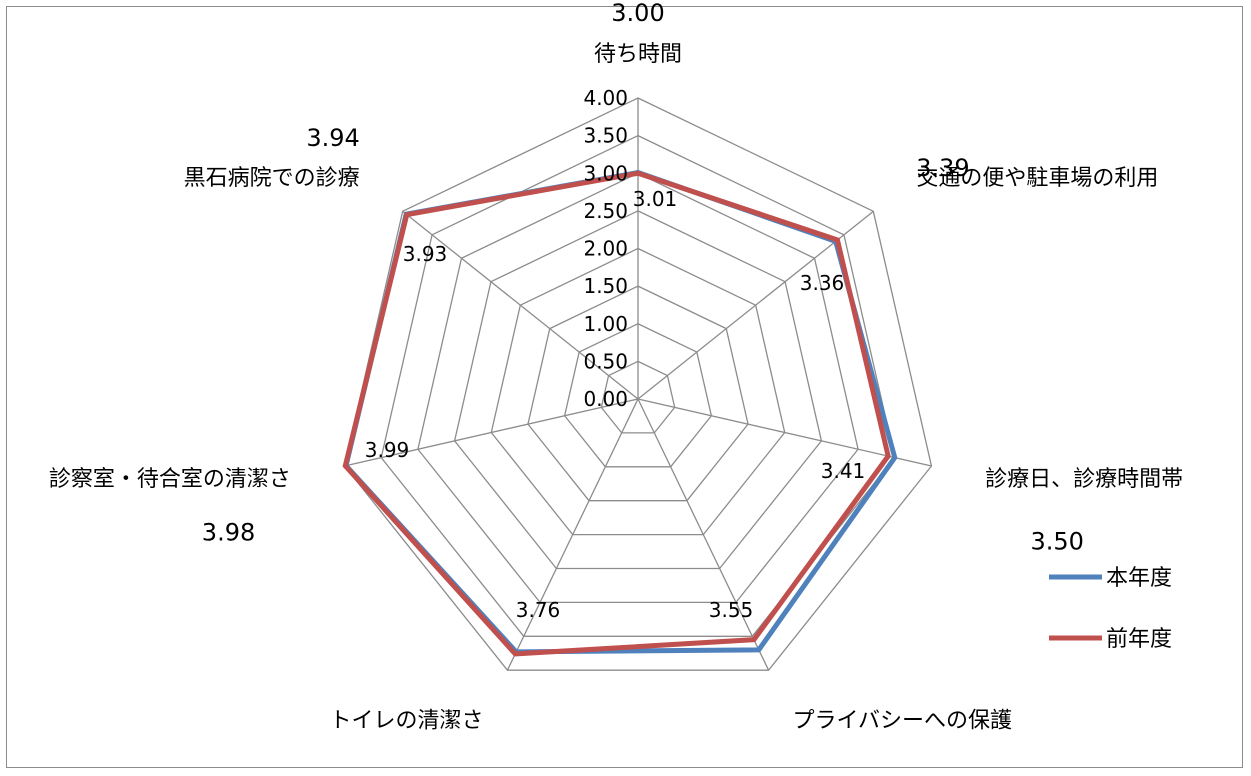 The image size is (1251, 776). Describe the element at coordinates (843, 471) in the screenshot. I see `inner-value-label: 3.41` at that location.